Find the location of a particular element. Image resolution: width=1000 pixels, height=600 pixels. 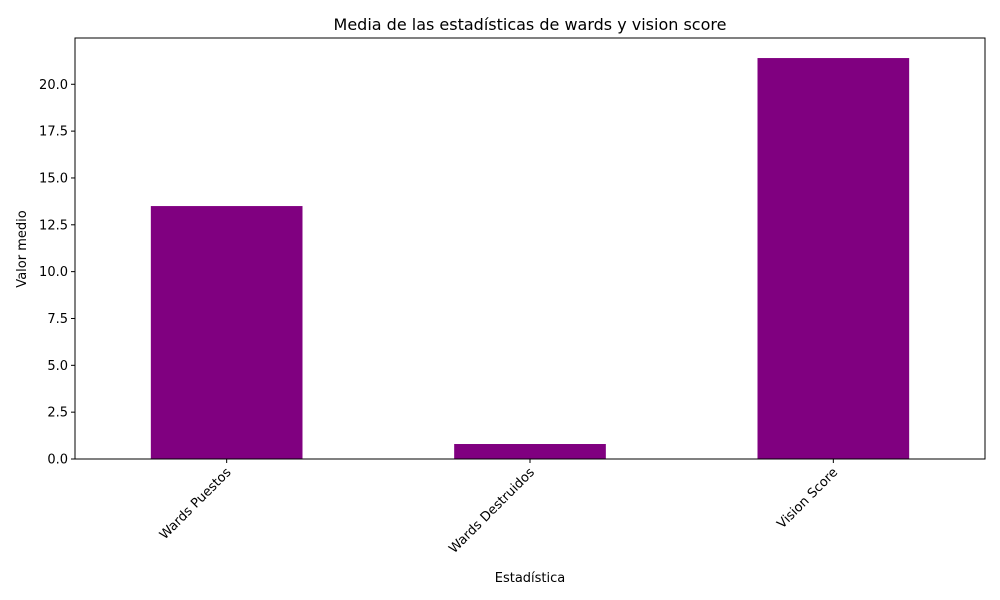

y-tick-label: 7.5 is located at coordinates (57, 319).